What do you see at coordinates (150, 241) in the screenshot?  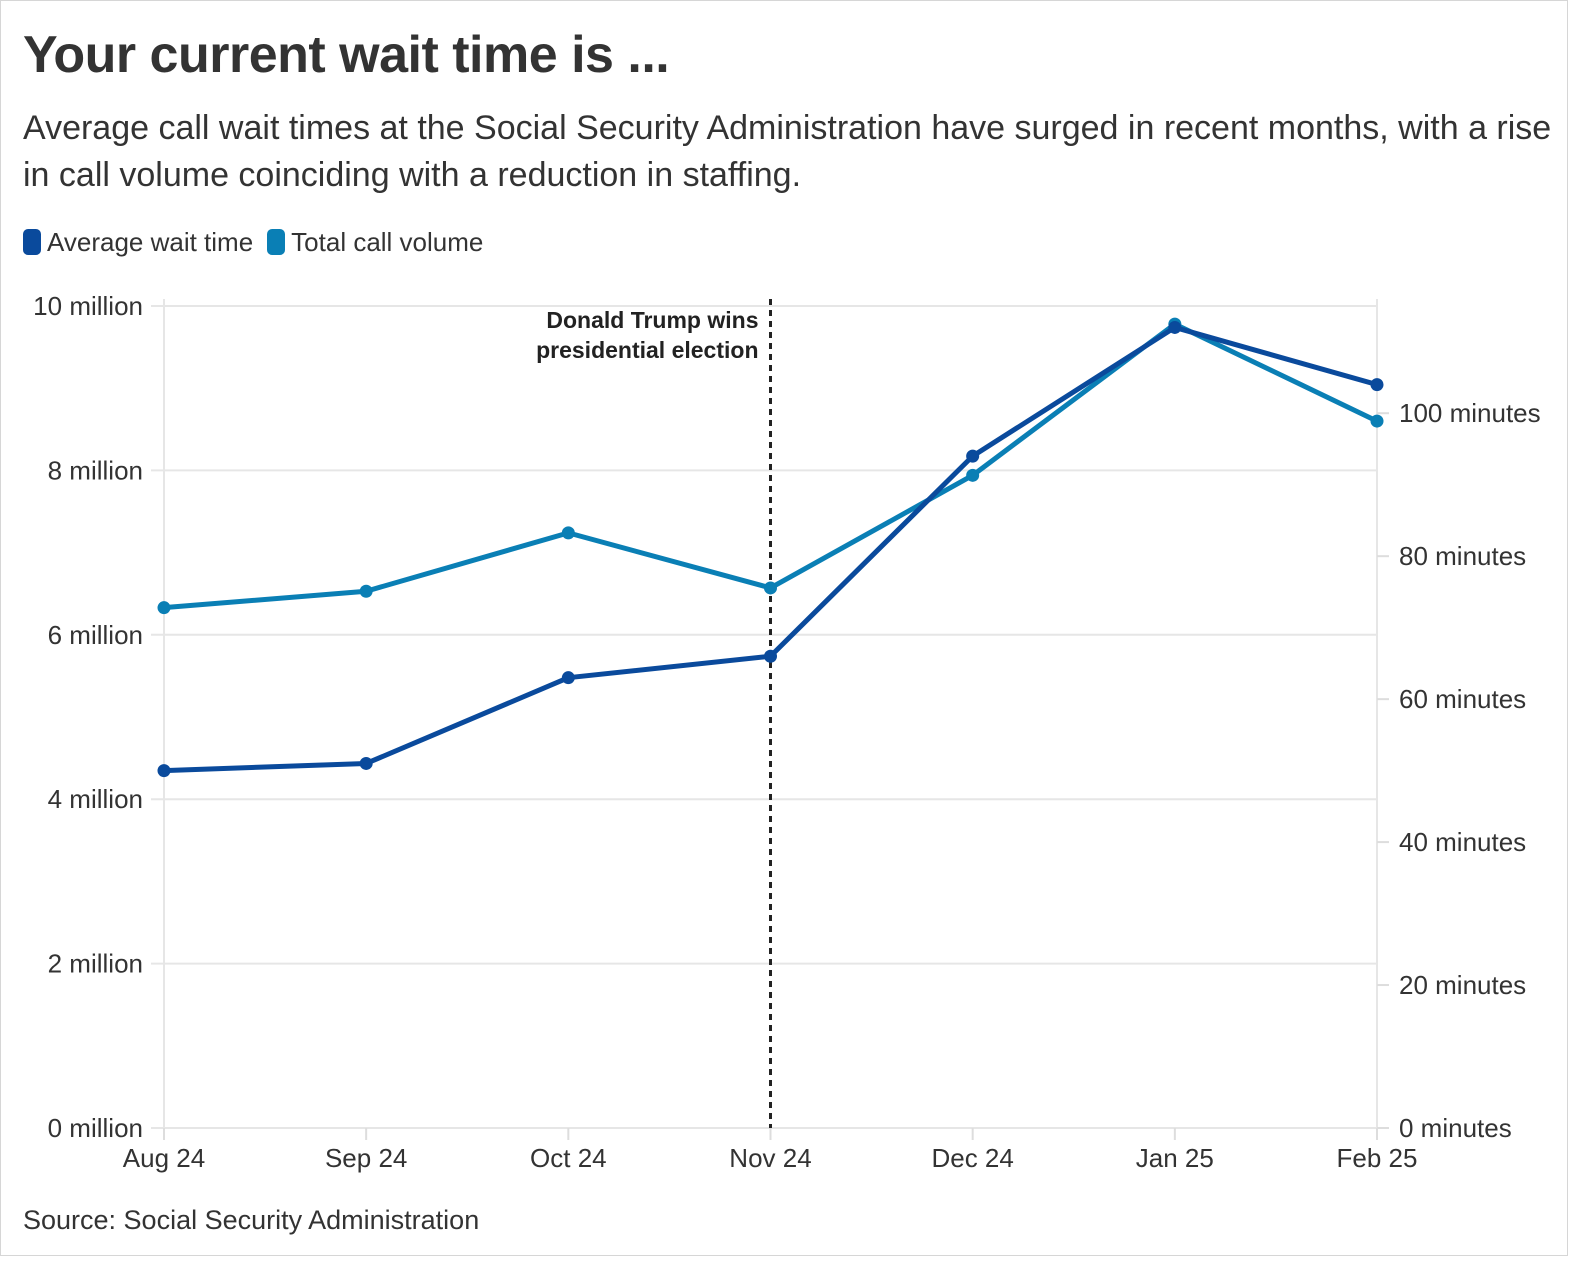 I see `legend-label-wait-time: Average wait time` at bounding box center [150, 241].